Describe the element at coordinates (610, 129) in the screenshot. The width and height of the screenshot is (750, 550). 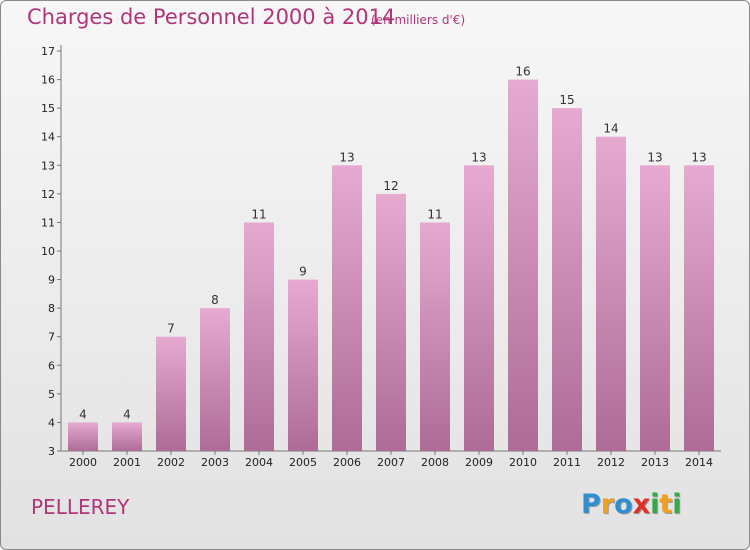
I see `bar-value-label: 14` at that location.